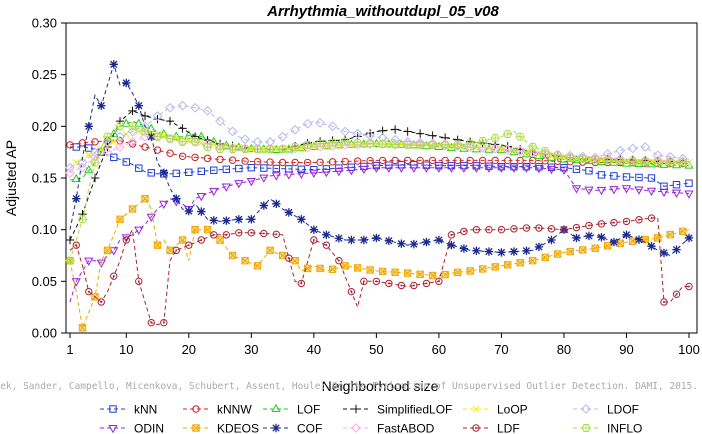  What do you see at coordinates (69, 349) in the screenshot?
I see `x-tick-label: 1` at bounding box center [69, 349].